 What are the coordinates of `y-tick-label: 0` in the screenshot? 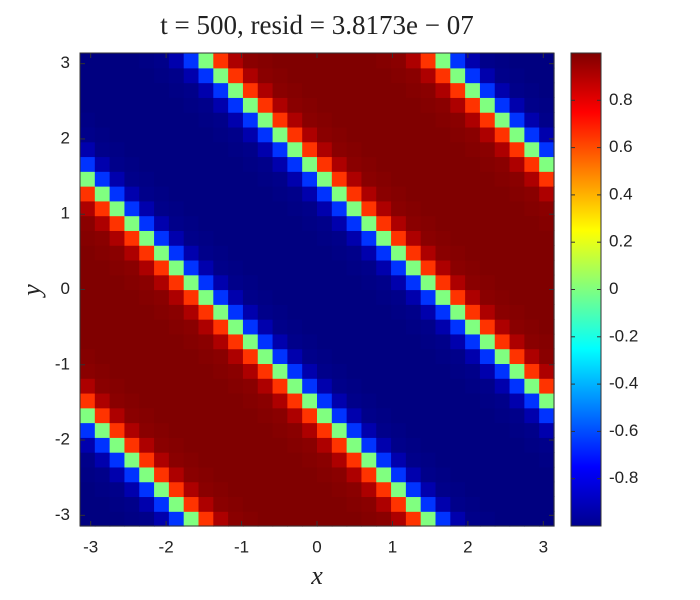 It's located at (65, 288).